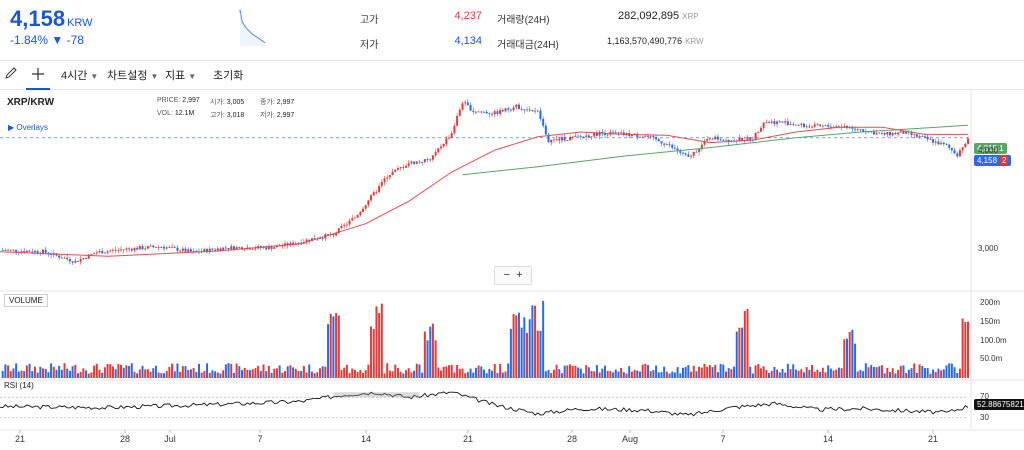 The image size is (1024, 450). What do you see at coordinates (228, 76) in the screenshot?
I see `reset-button: 초기화` at bounding box center [228, 76].